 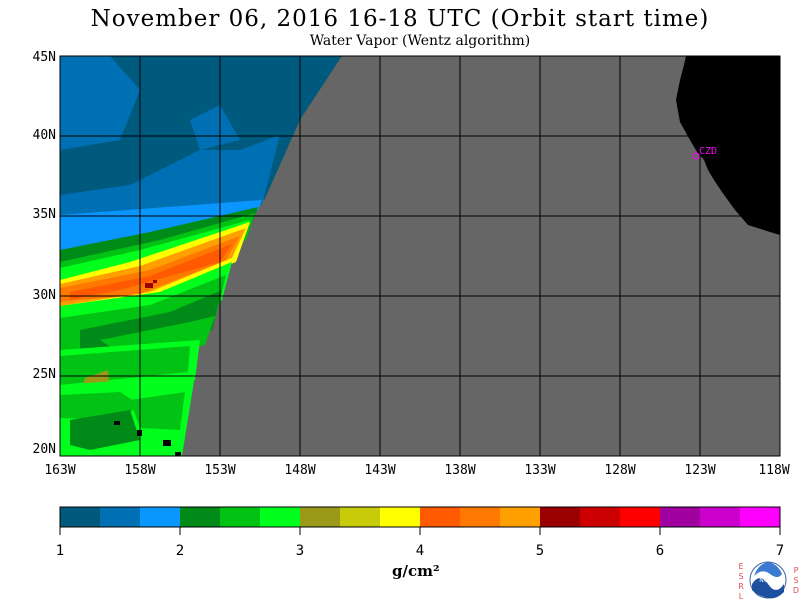 What do you see at coordinates (44, 449) in the screenshot?
I see `lat-label: 20N` at bounding box center [44, 449].